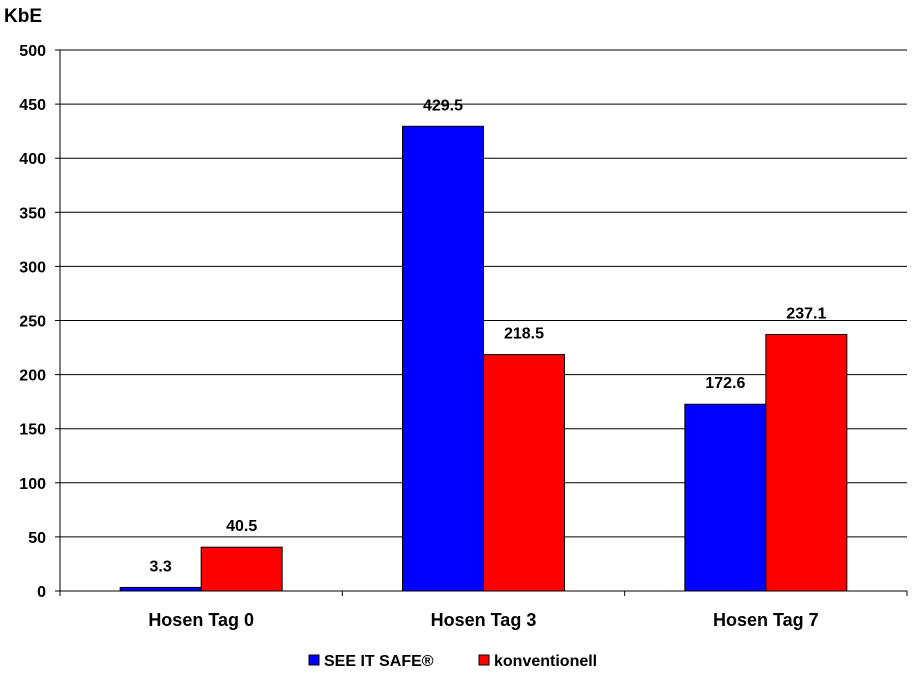 The width and height of the screenshot is (912, 674). Describe the element at coordinates (484, 620) in the screenshot. I see `x-tick-label: Hosen Tag 3` at that location.